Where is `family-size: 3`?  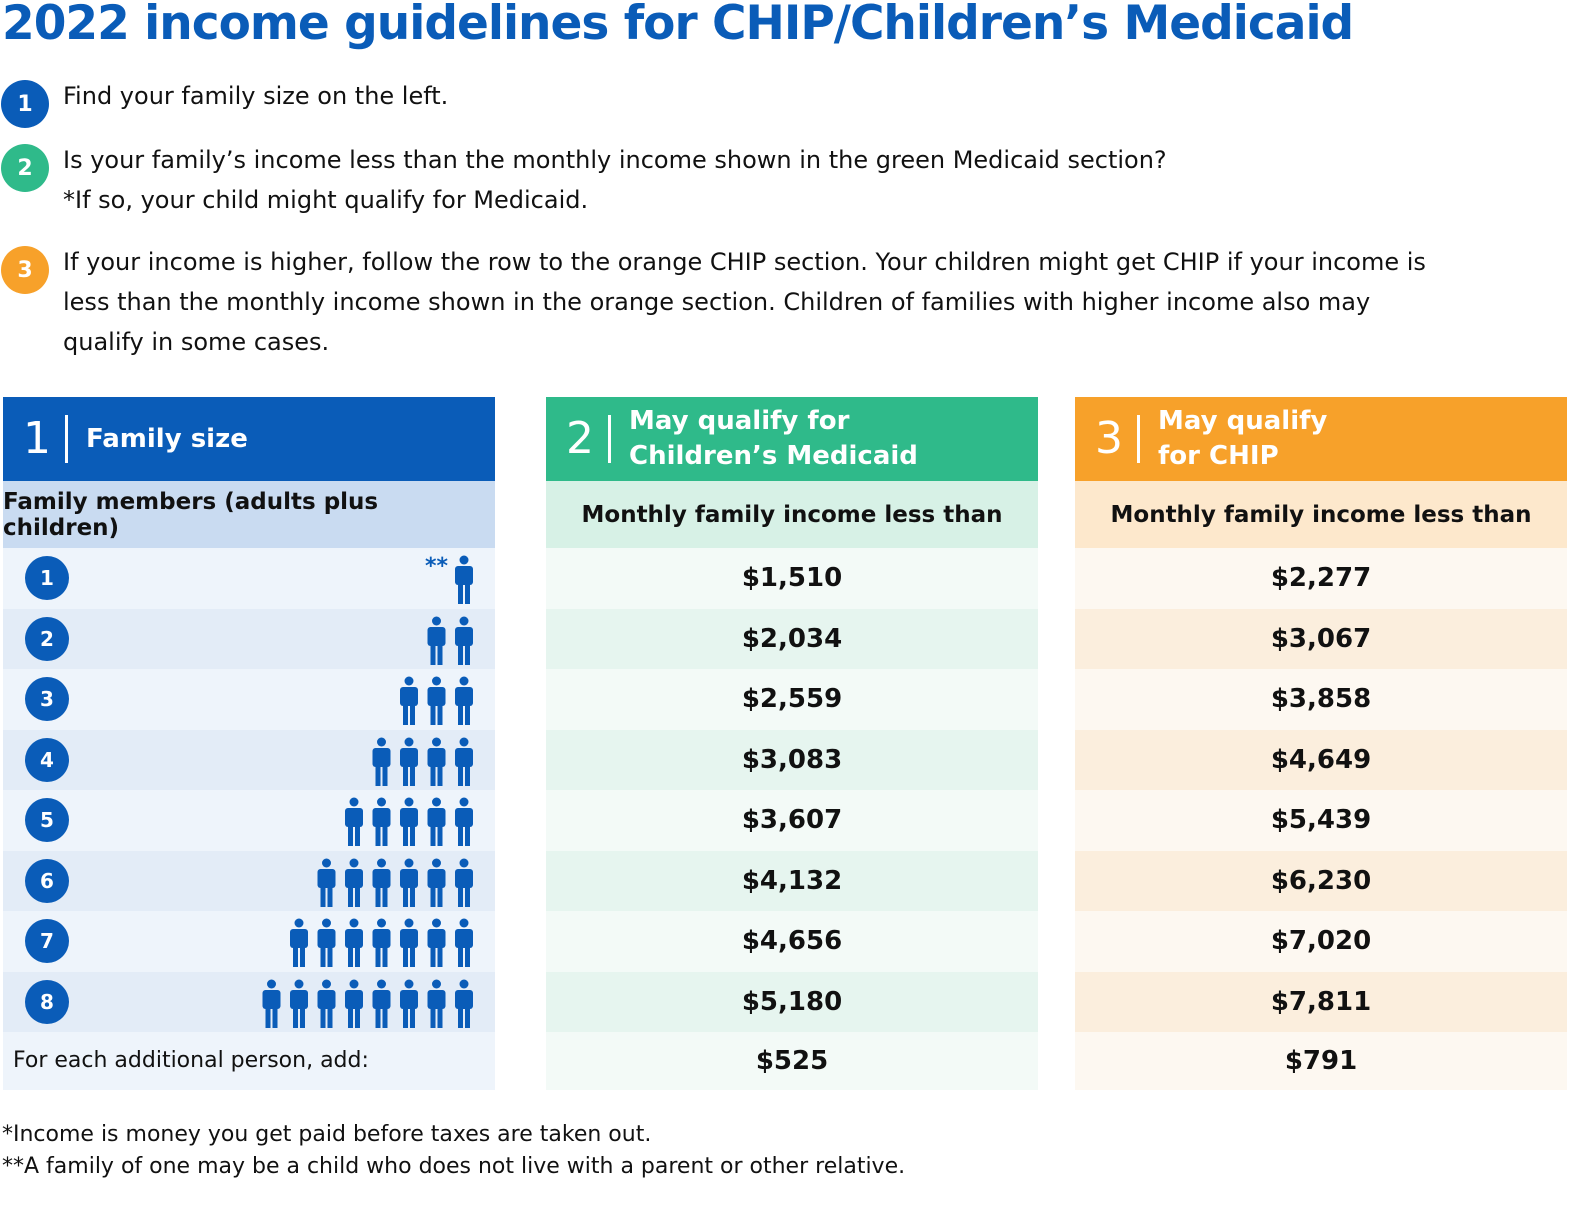
family-size: 3 is located at coordinates (47, 699).